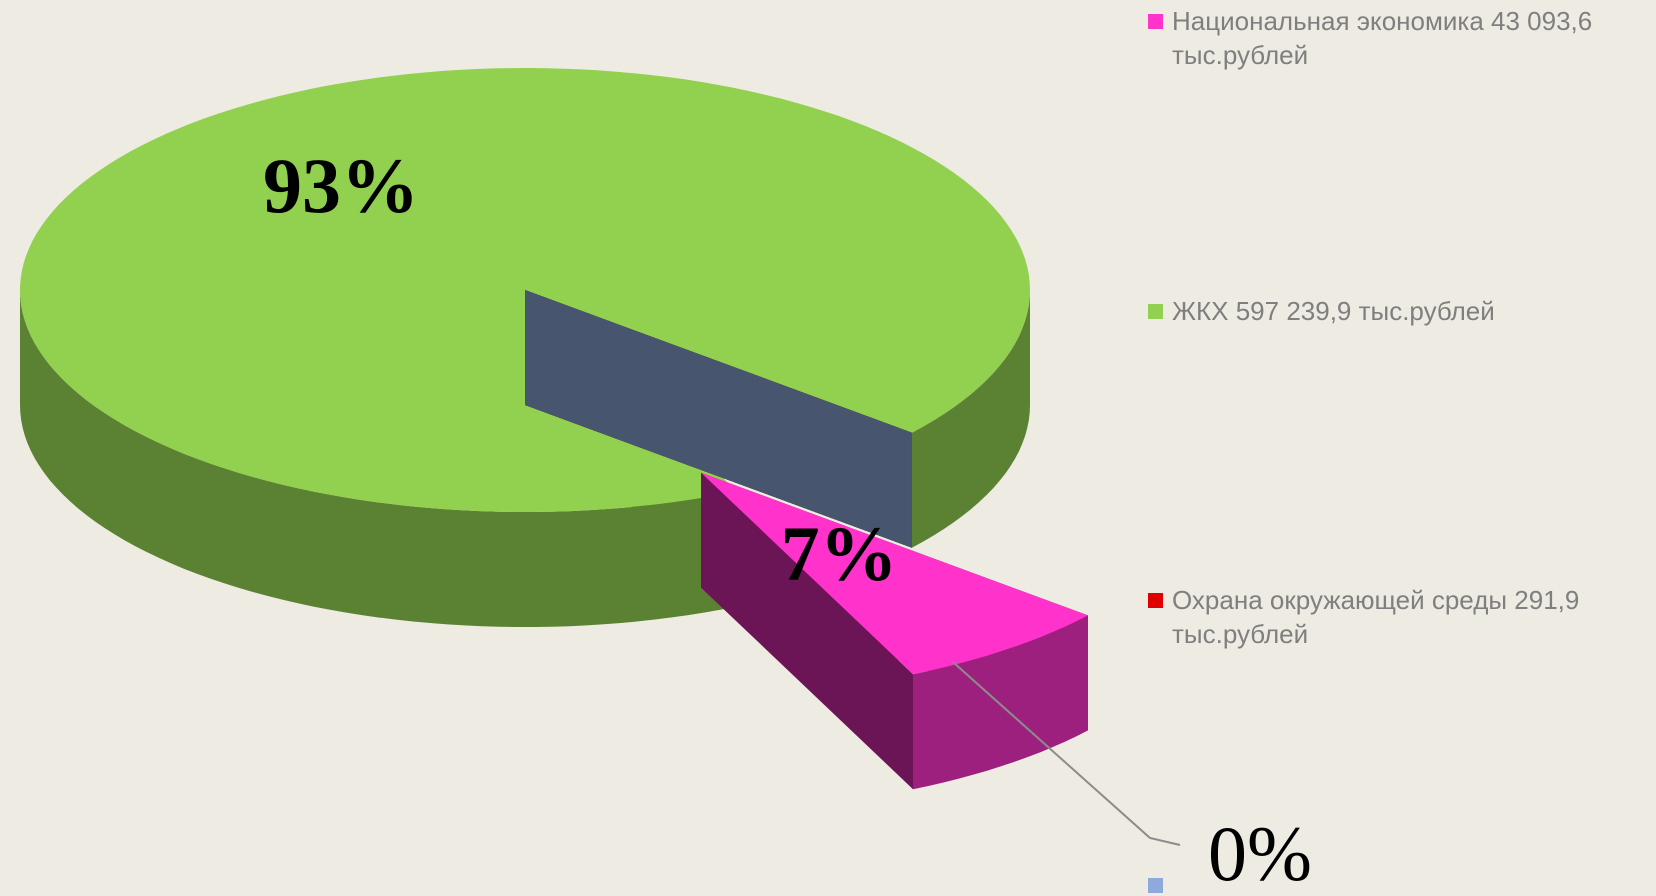 This screenshot has height=896, width=1656. I want to click on legend-entry: ЖКХ 597 239,9 тыс.рублей, so click(1398, 311).